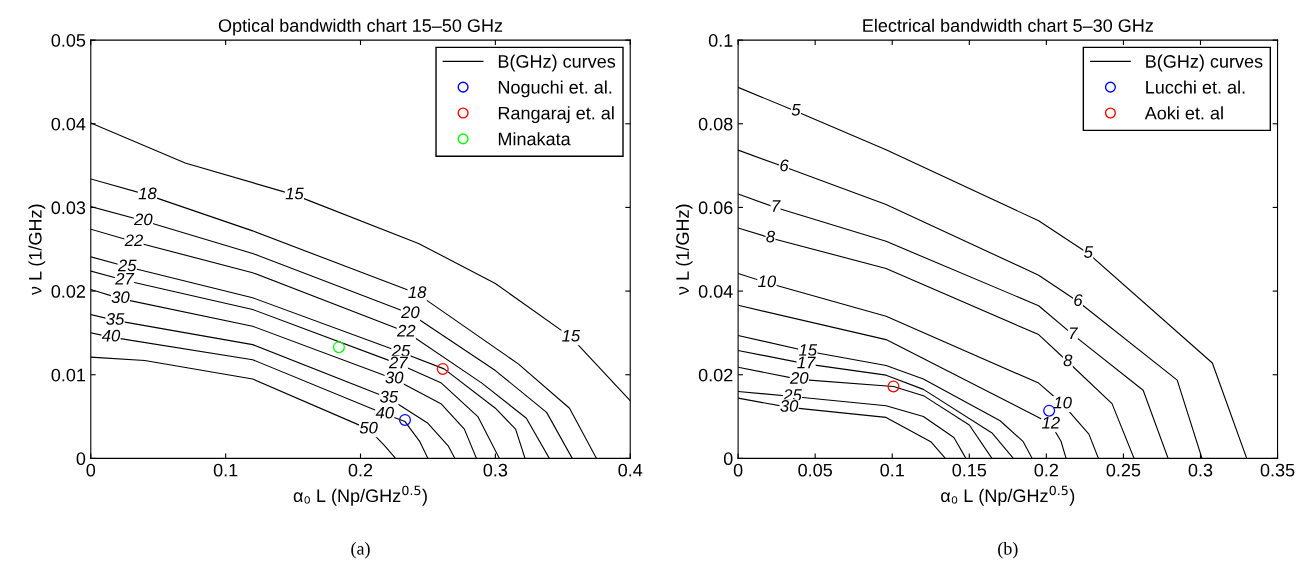 This screenshot has width=1297, height=573. Describe the element at coordinates (715, 208) in the screenshot. I see `y-tick-label: 0.06` at that location.